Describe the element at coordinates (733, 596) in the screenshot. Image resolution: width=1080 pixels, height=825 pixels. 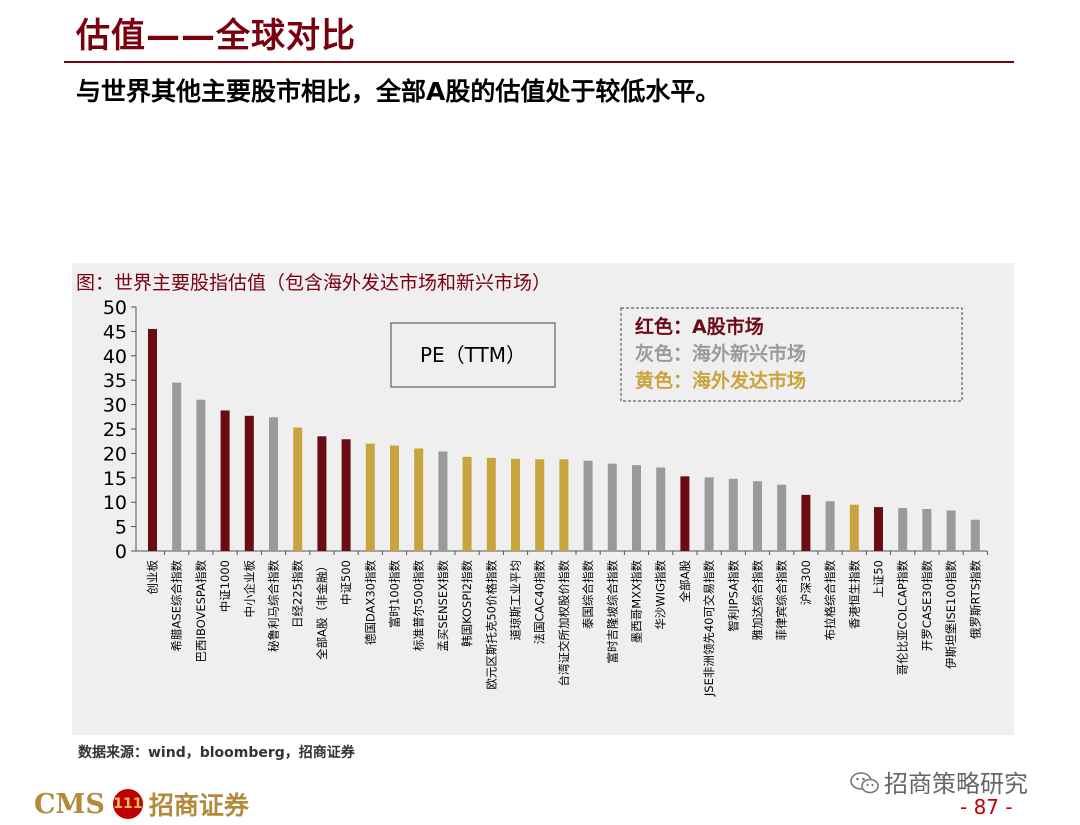
I see `category-label: 智利IPSA指数` at that location.